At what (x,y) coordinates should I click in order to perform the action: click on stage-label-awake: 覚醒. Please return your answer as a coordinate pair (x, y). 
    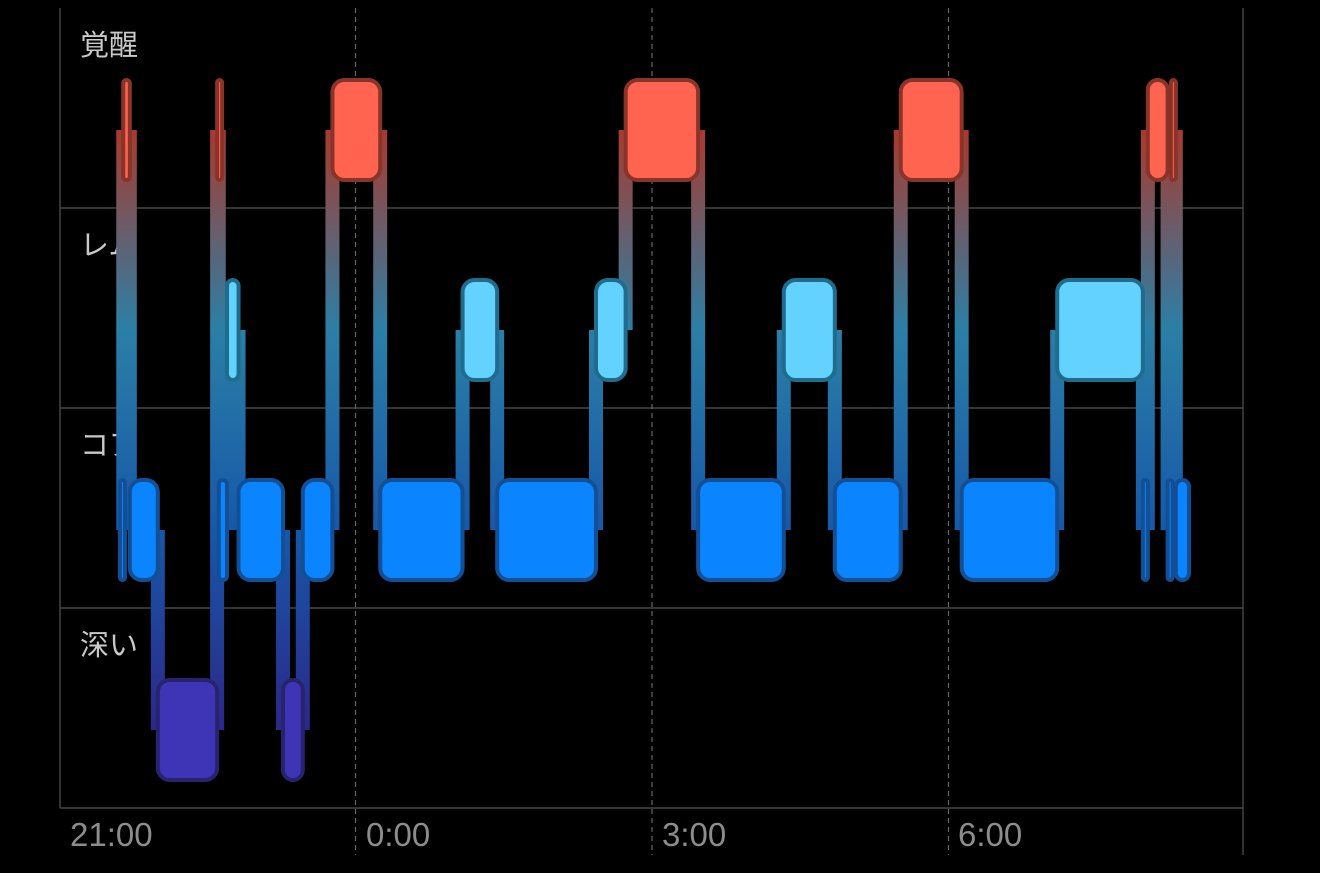
    Looking at the image, I should click on (109, 45).